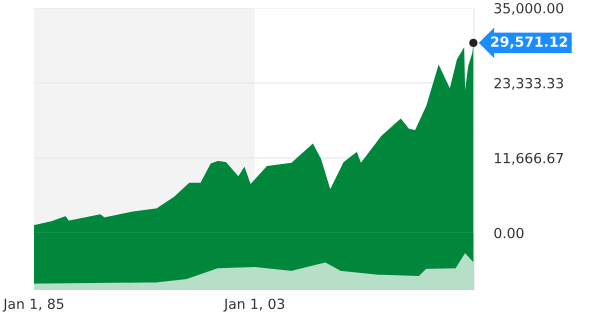 Image resolution: width=600 pixels, height=318 pixels. Describe the element at coordinates (33, 305) in the screenshot. I see `x-tick-label: Jan 1, 85` at that location.